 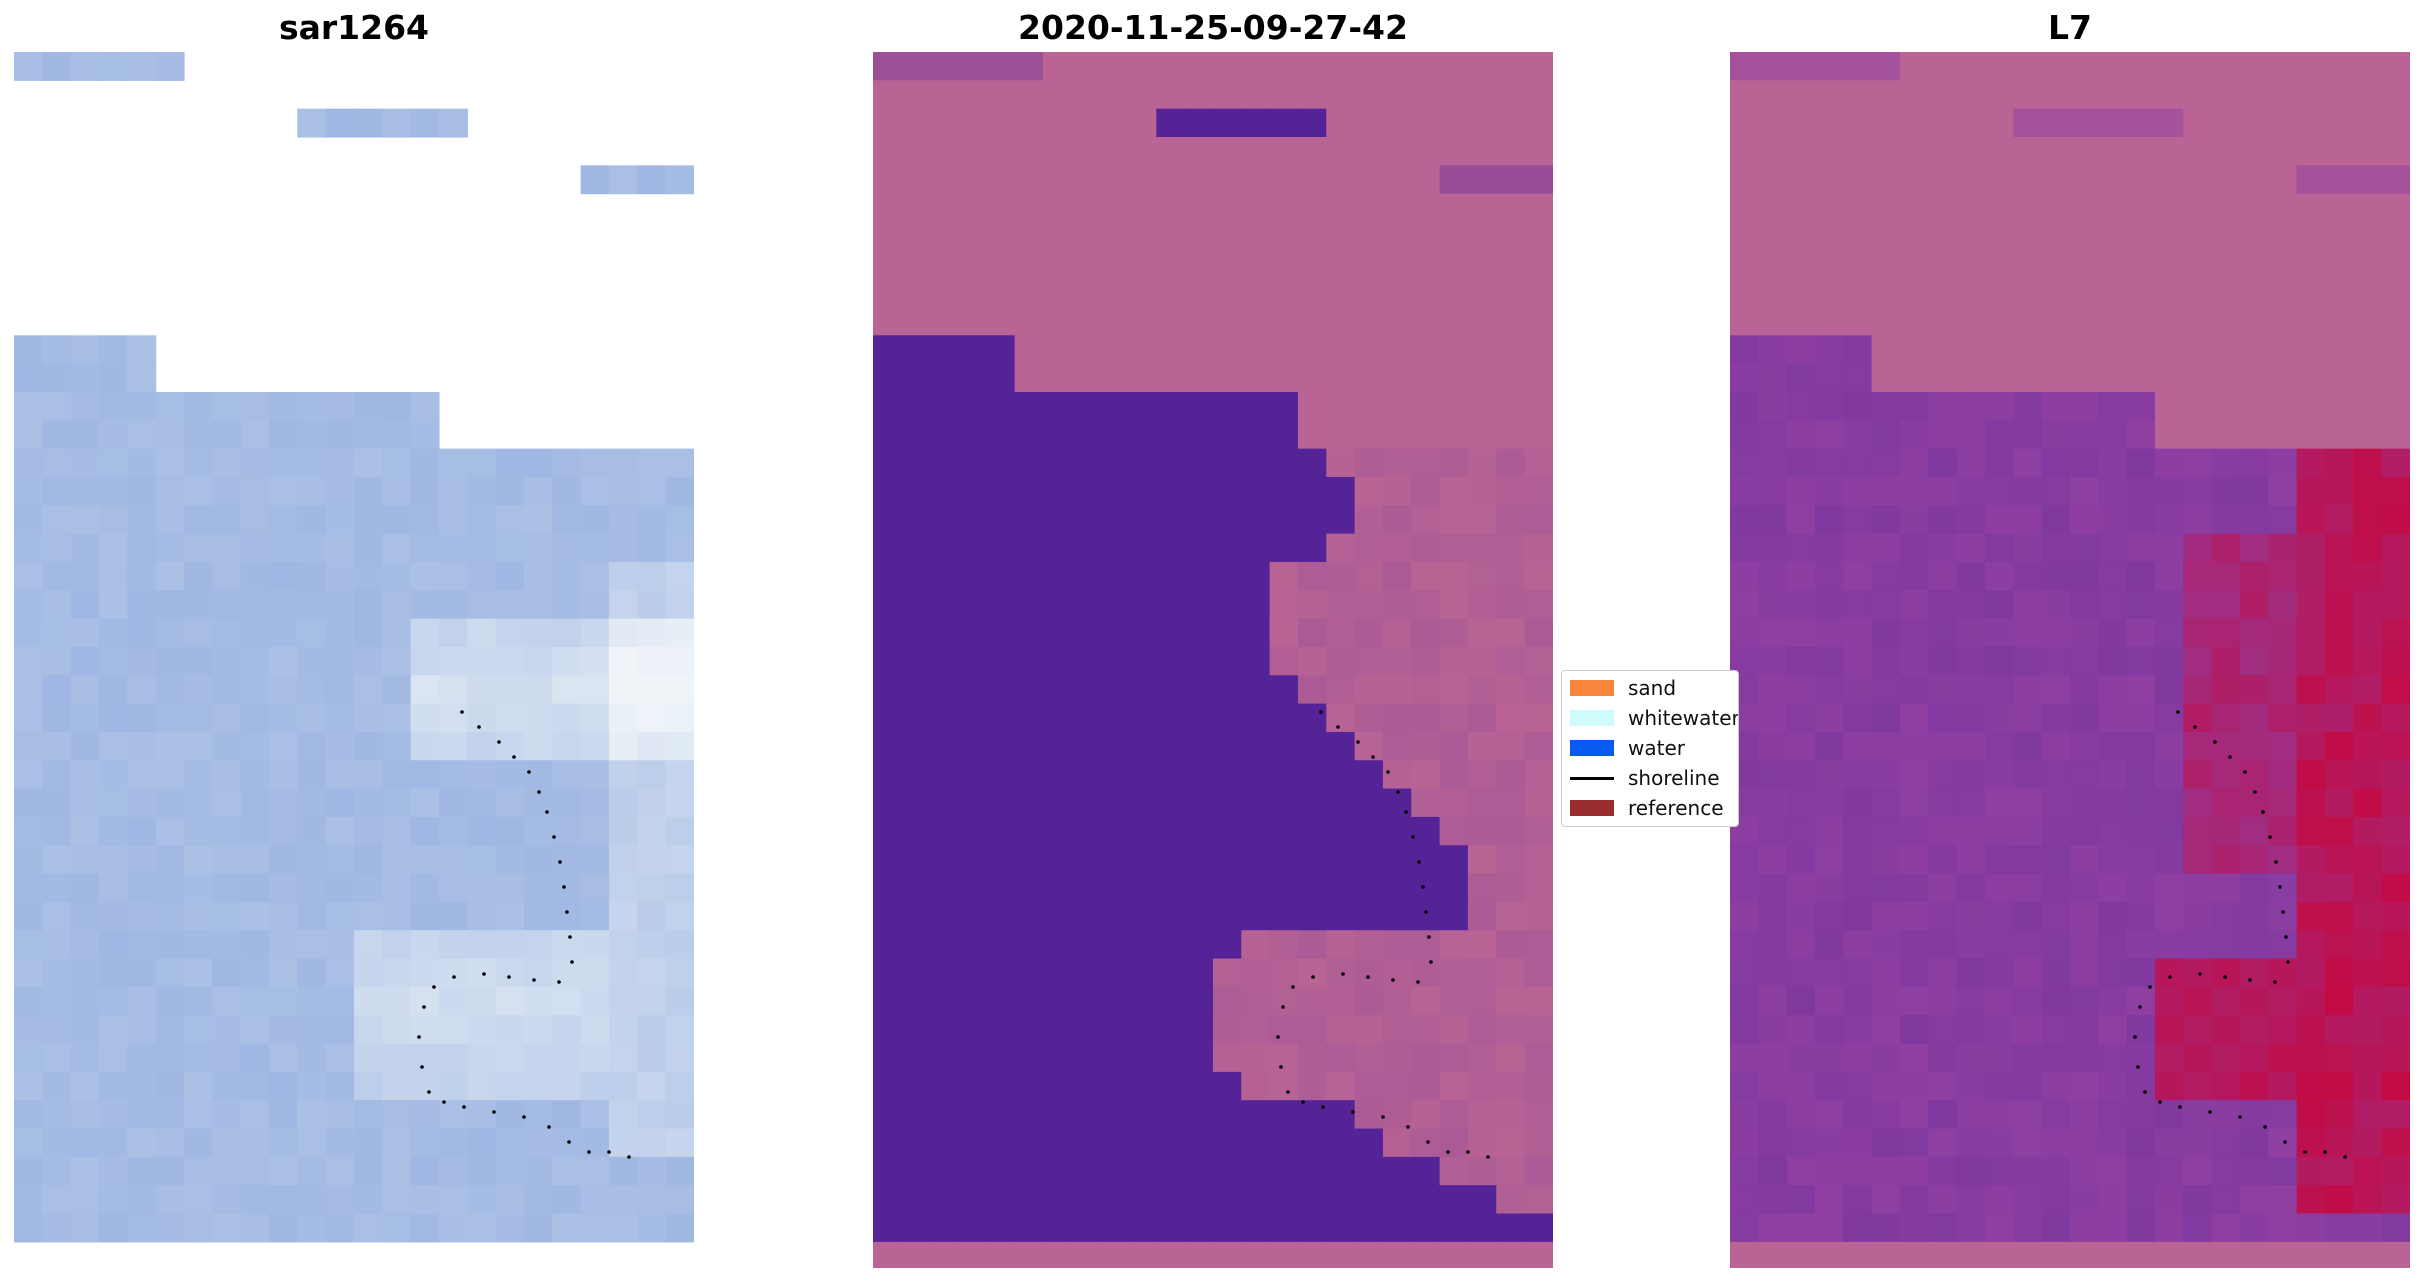 I want to click on legend-label-shoreline: shoreline, so click(x=1674, y=778).